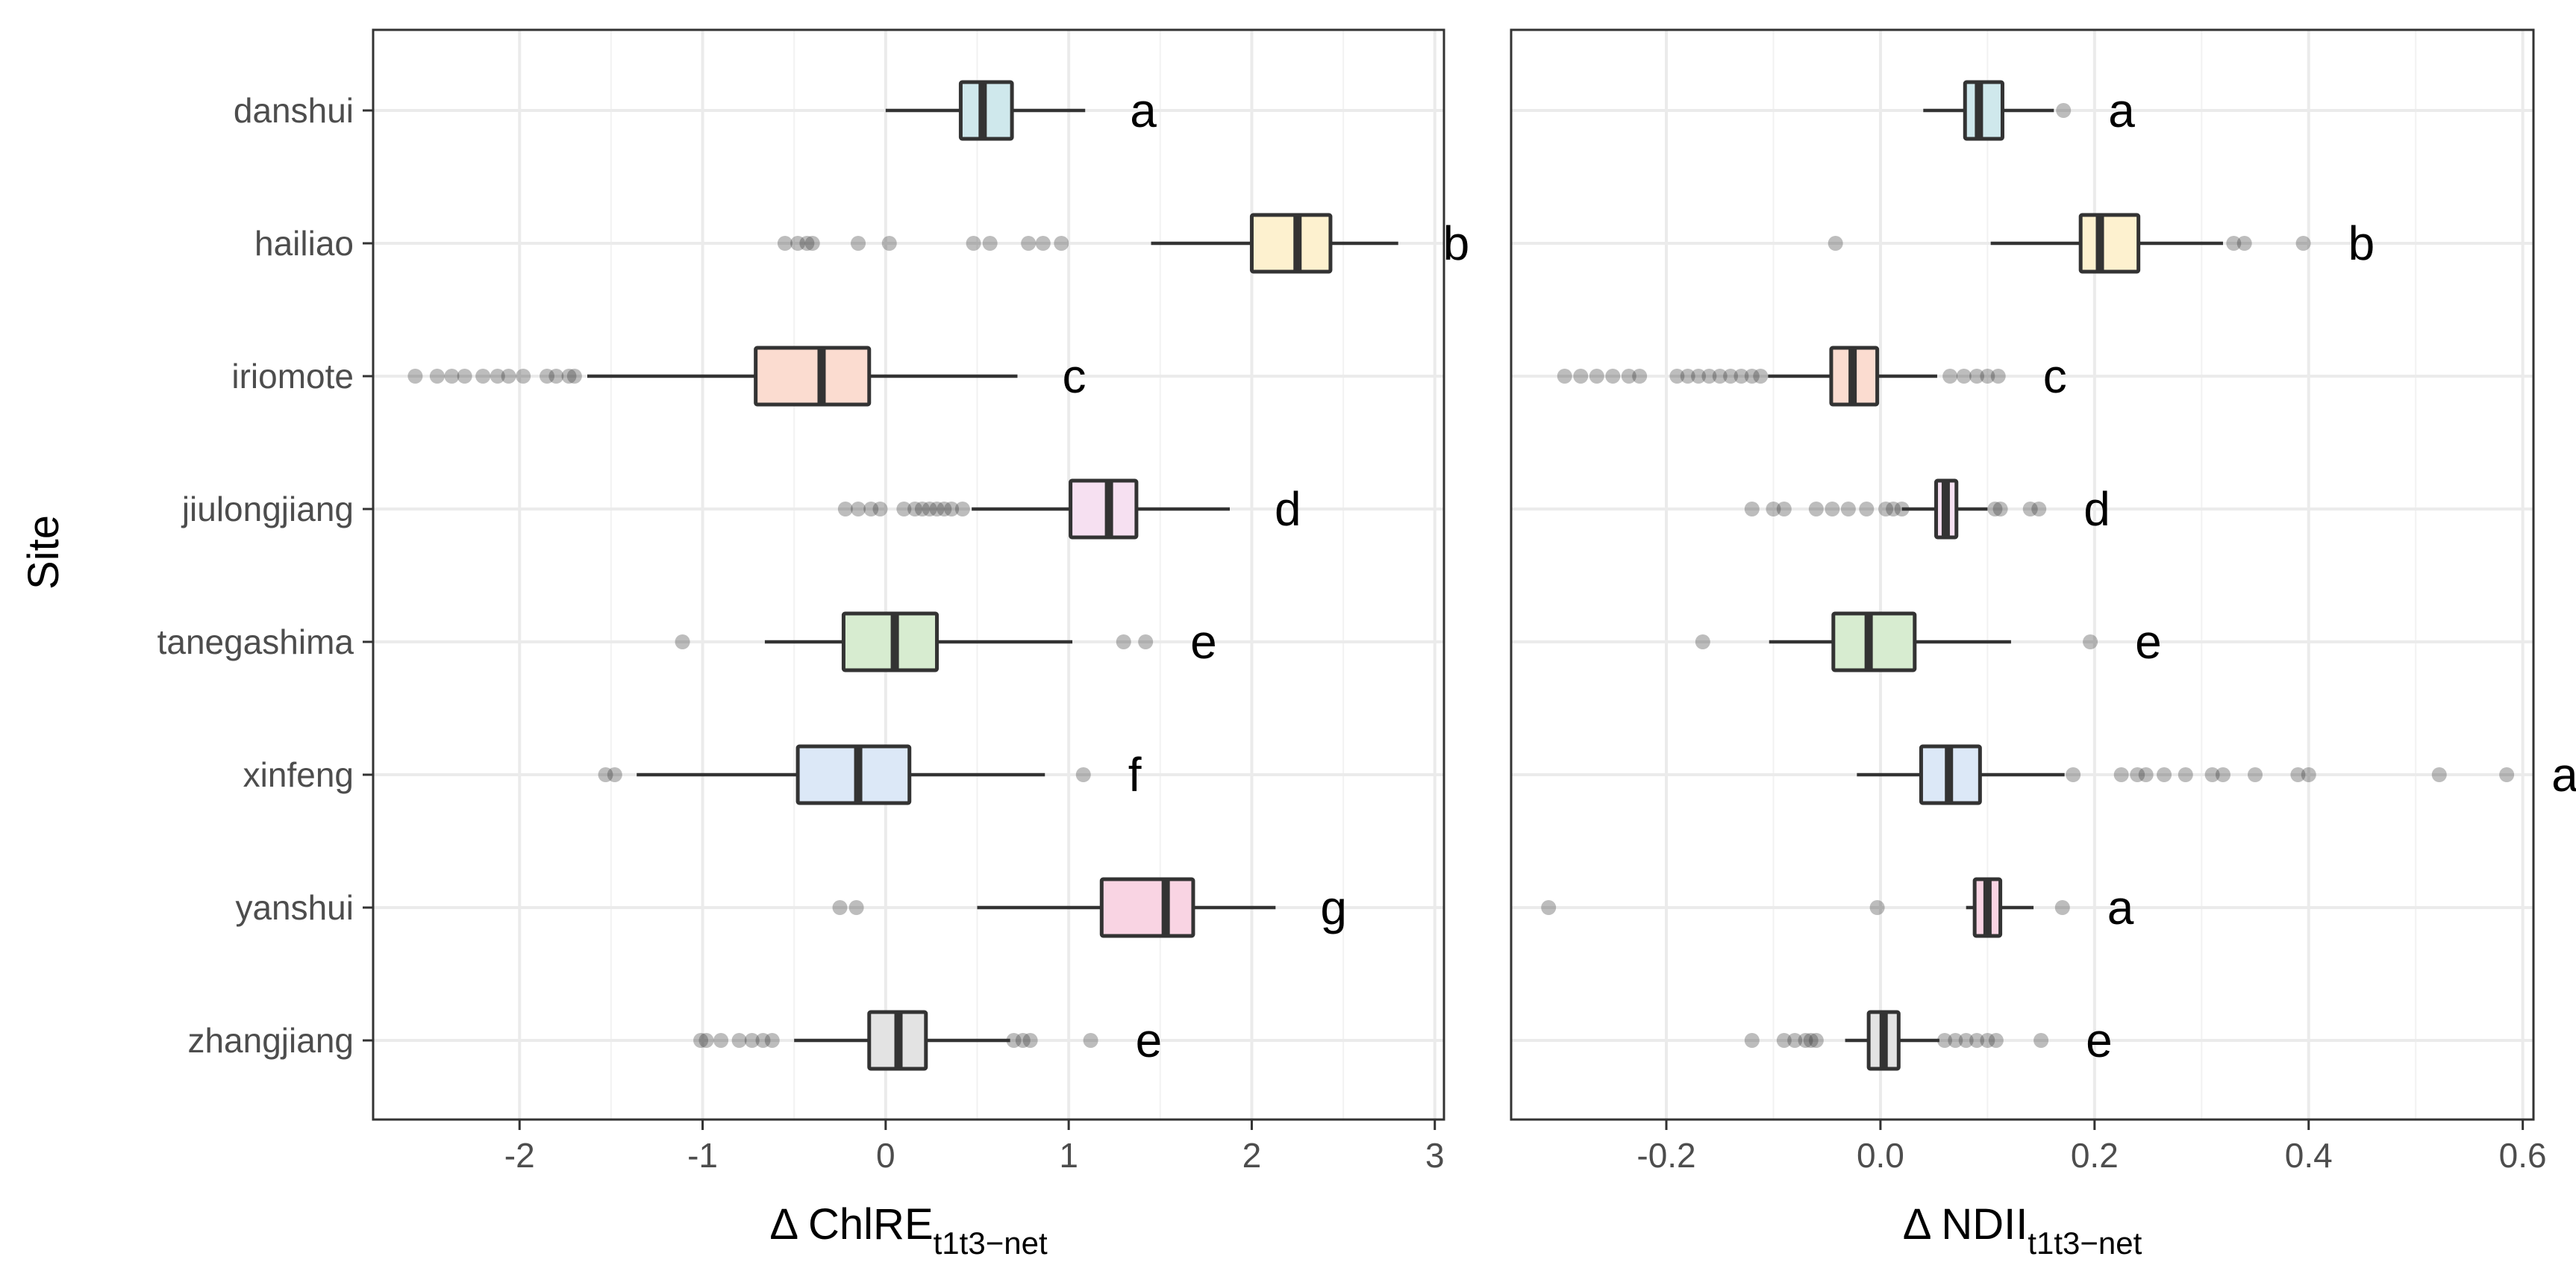  I want to click on box-group-ndii-jiulongjiang: d, so click(1927, 509).